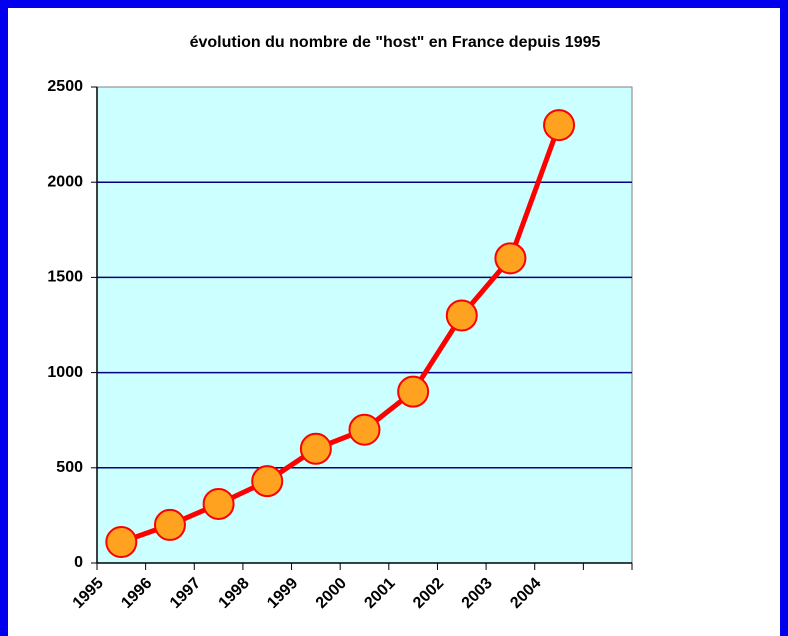 Image resolution: width=788 pixels, height=636 pixels. What do you see at coordinates (78, 562) in the screenshot?
I see `y-tick-label: 0` at bounding box center [78, 562].